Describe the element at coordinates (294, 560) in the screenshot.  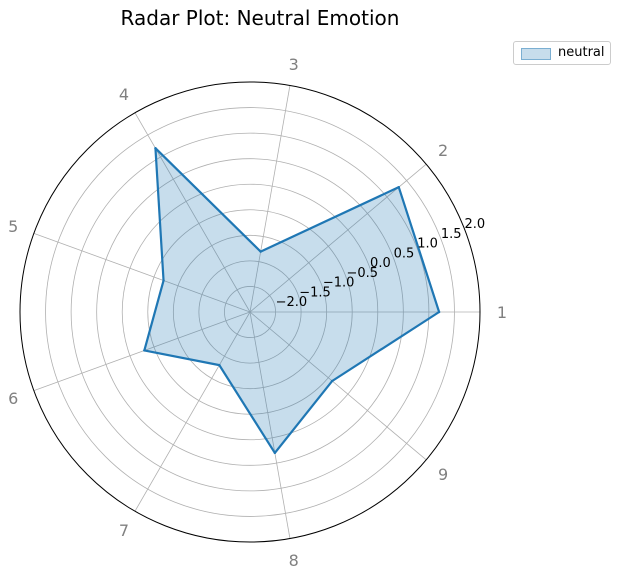
I see `axis-label-8: 8` at that location.